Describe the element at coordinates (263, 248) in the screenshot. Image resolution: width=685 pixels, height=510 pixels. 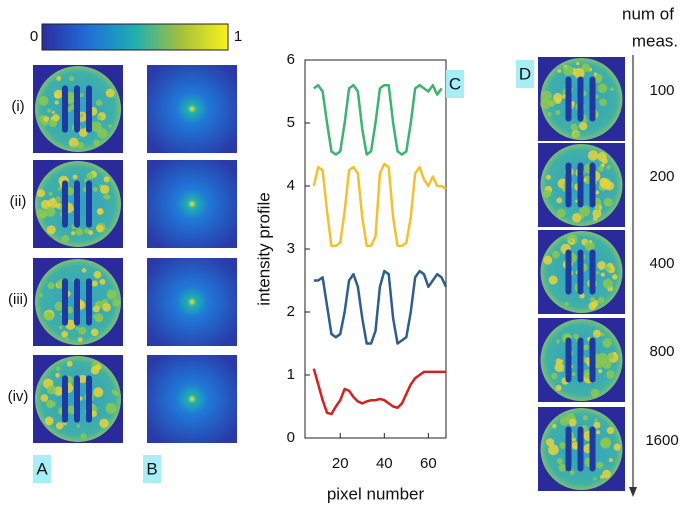
I see `y-axis-label: intensity profile` at that location.